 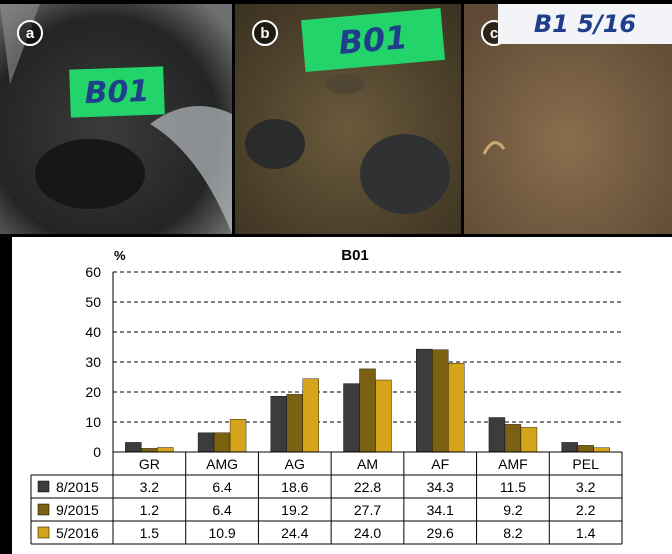 What do you see at coordinates (348, 119) in the screenshot?
I see `photo-b: b B01` at bounding box center [348, 119].